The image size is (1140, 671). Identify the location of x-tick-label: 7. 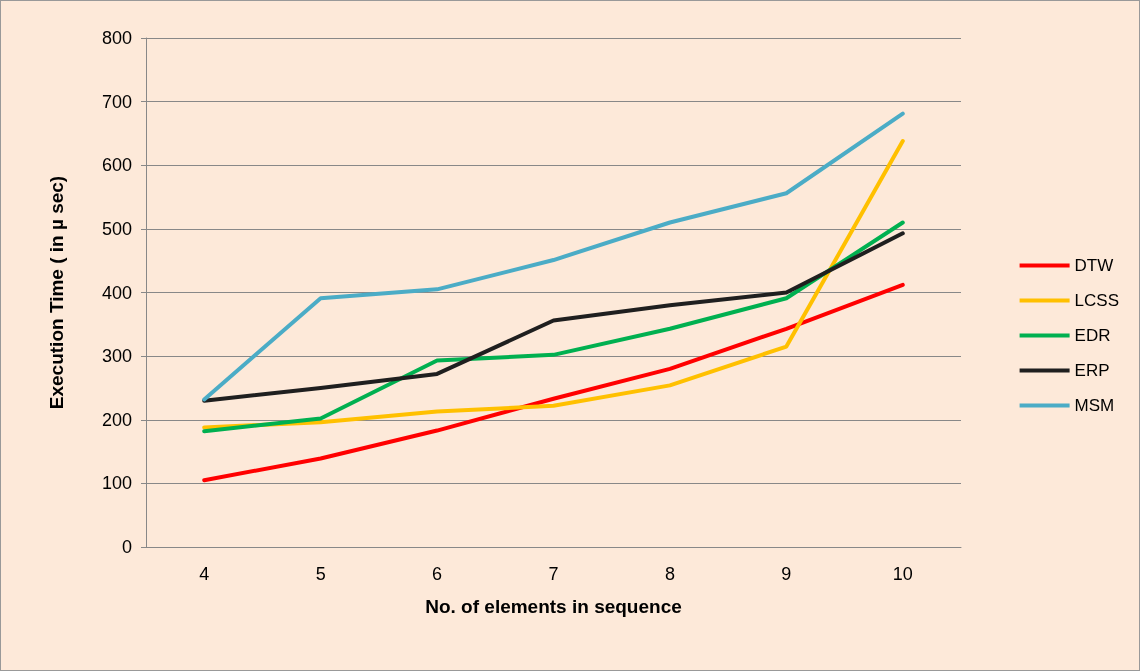
(553, 574).